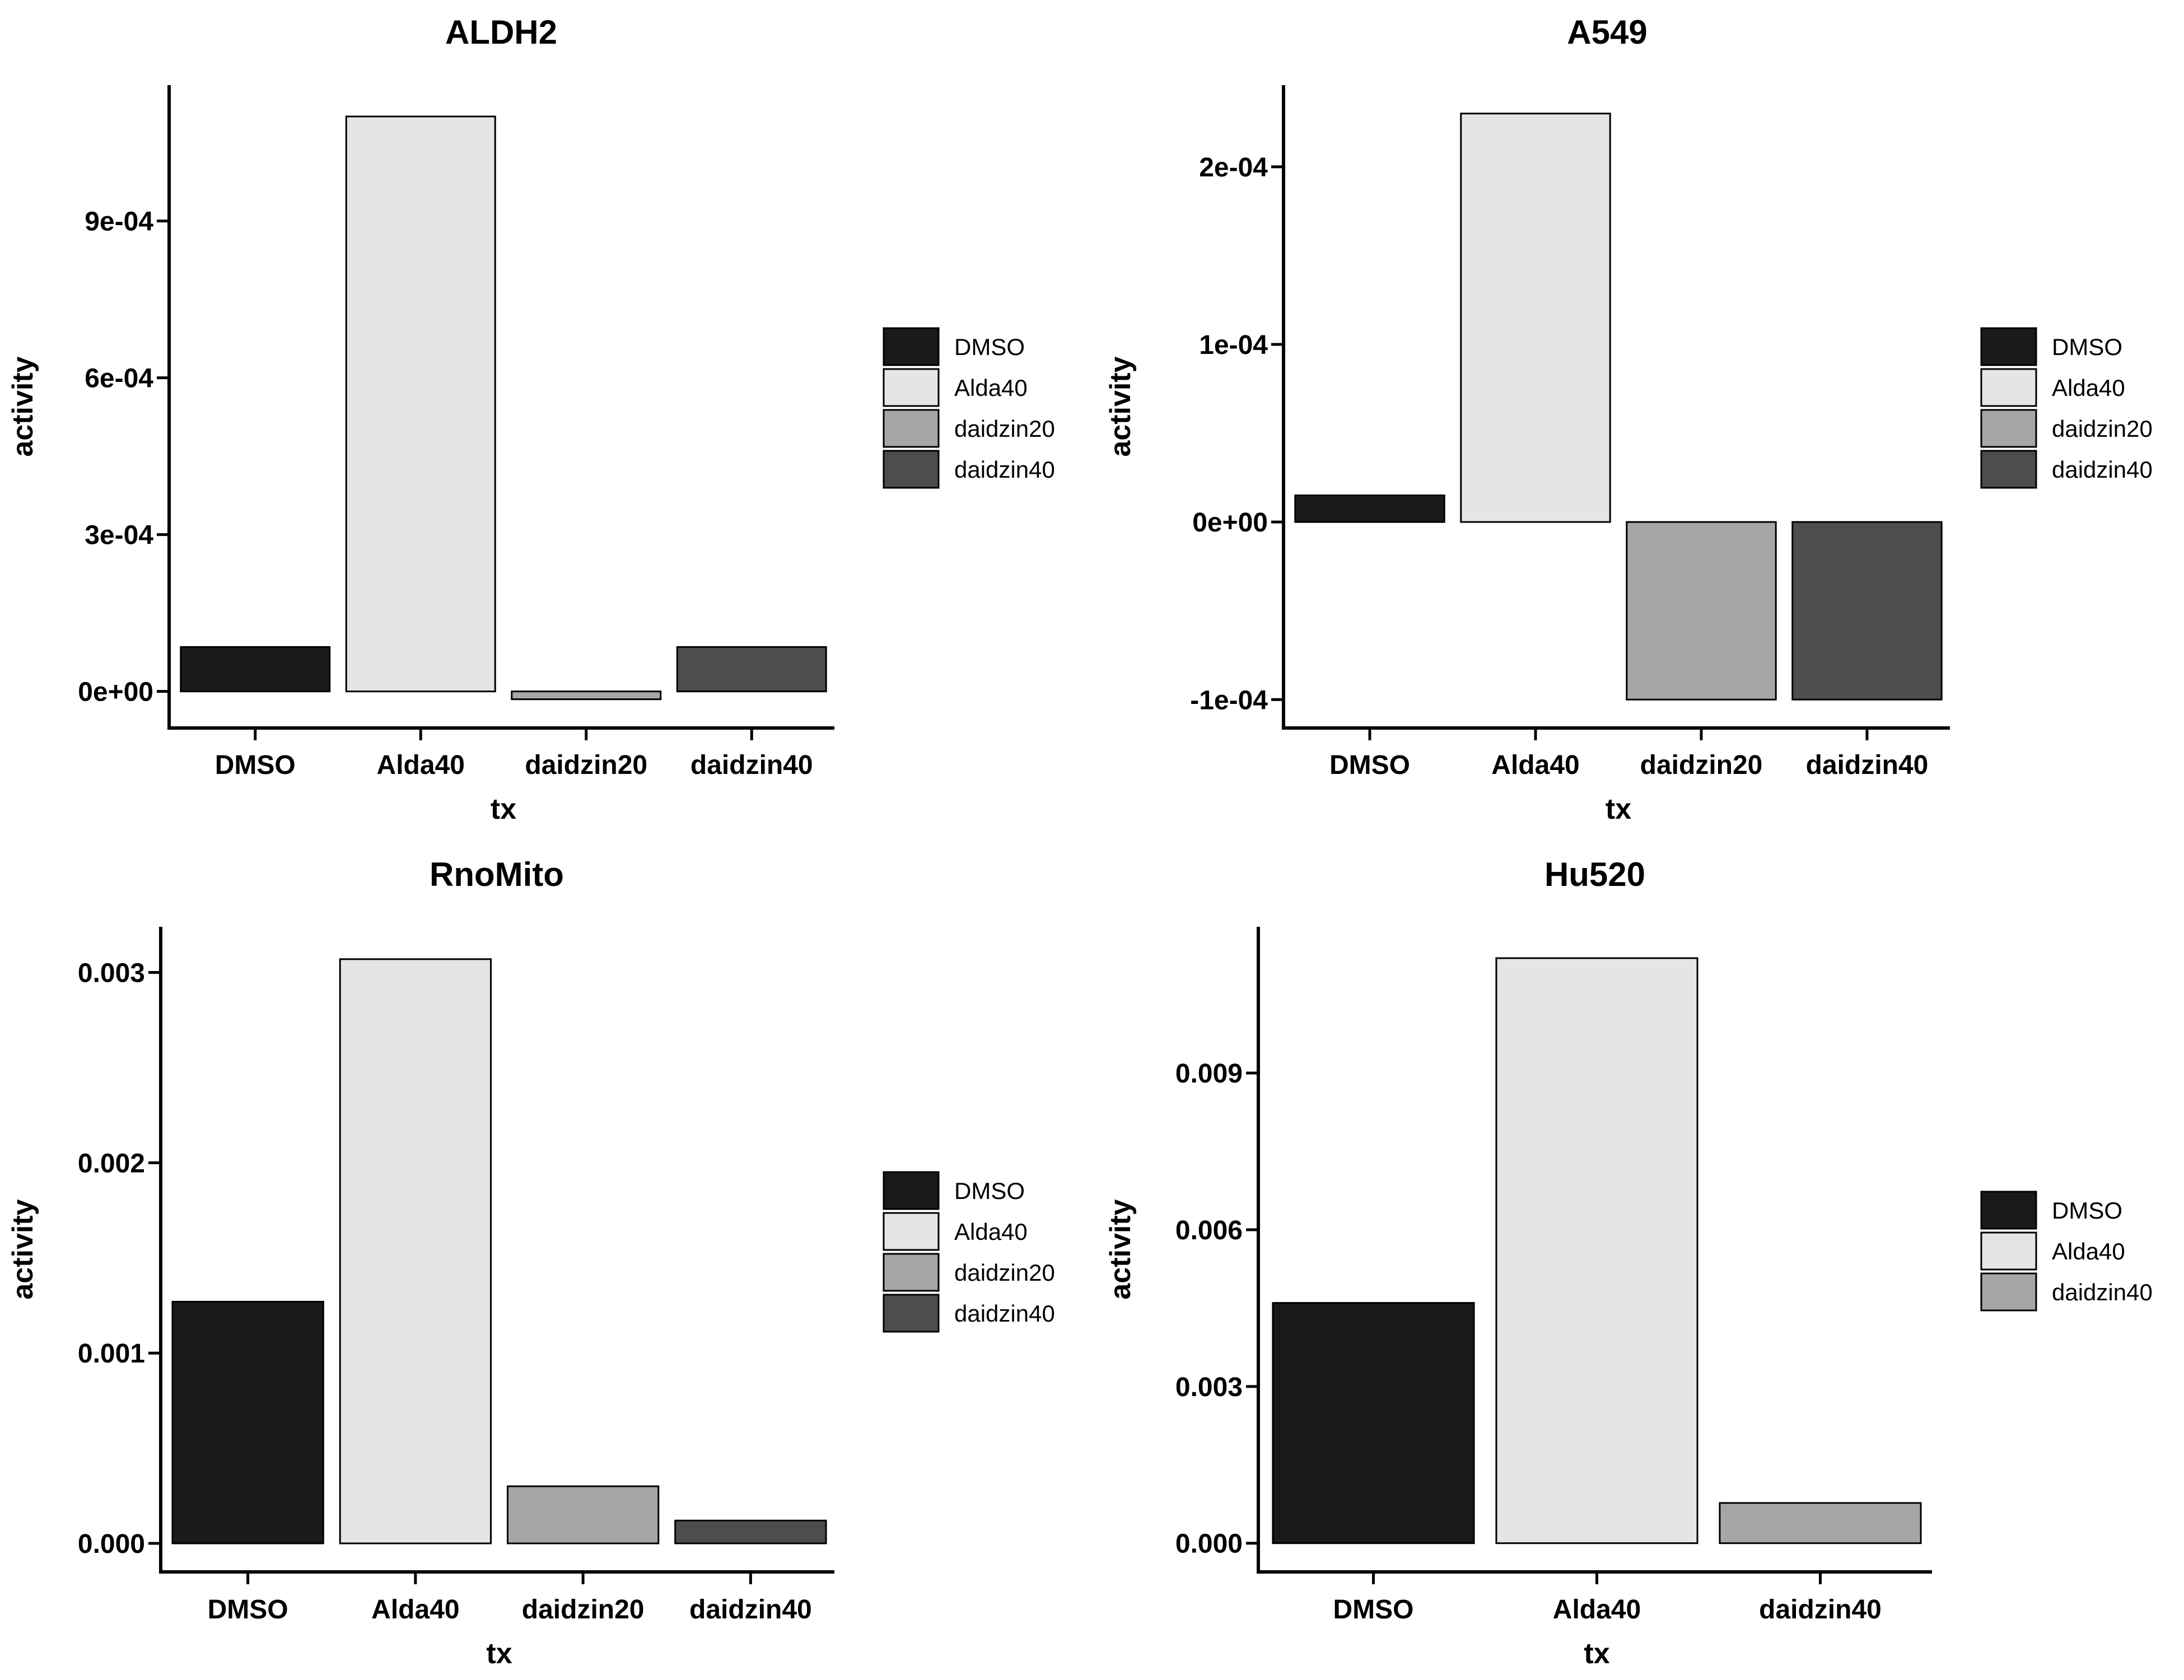 The width and height of the screenshot is (2184, 1680). What do you see at coordinates (112, 1354) in the screenshot?
I see `y-tick-label: 0.001` at bounding box center [112, 1354].